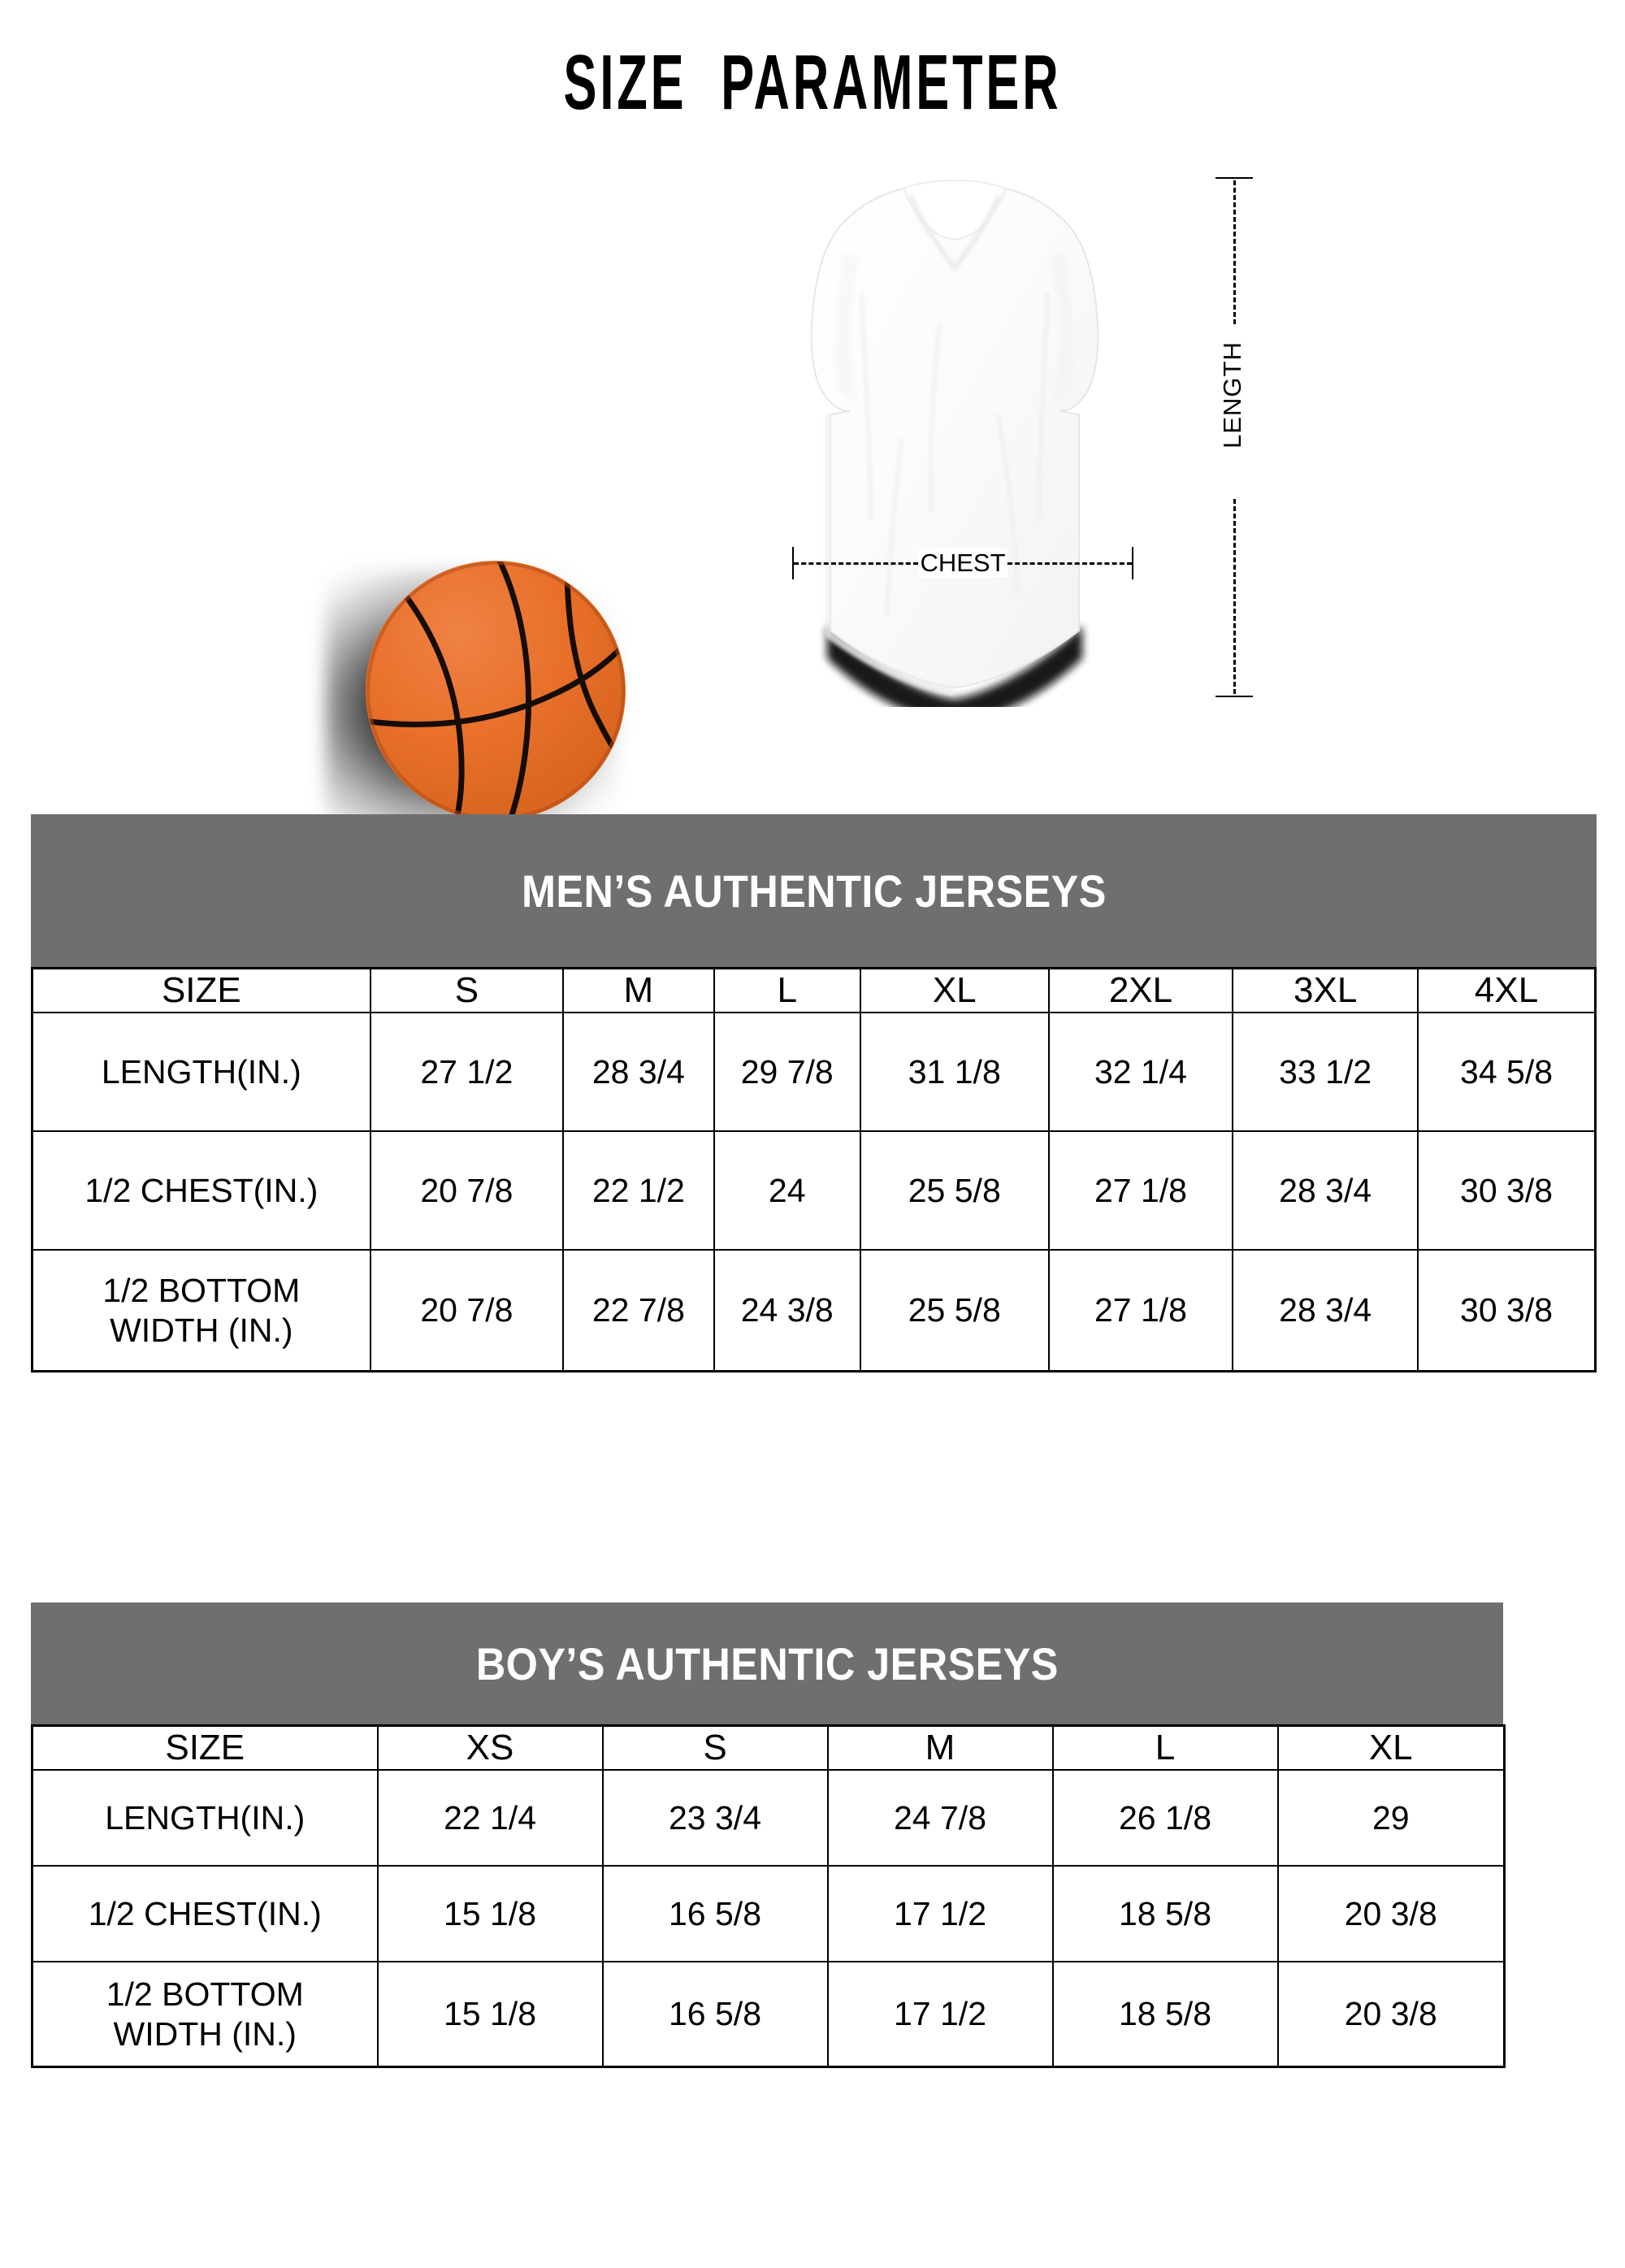  I want to click on length-measure-line: LENGTH, so click(1235, 437).